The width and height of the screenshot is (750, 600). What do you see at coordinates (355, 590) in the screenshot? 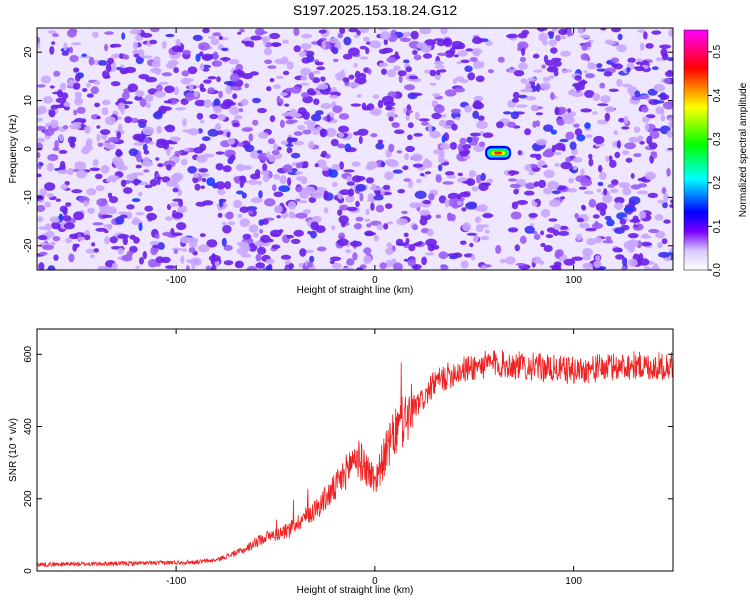
I see `line-x-axis-label: Height of straight line (km)` at bounding box center [355, 590].